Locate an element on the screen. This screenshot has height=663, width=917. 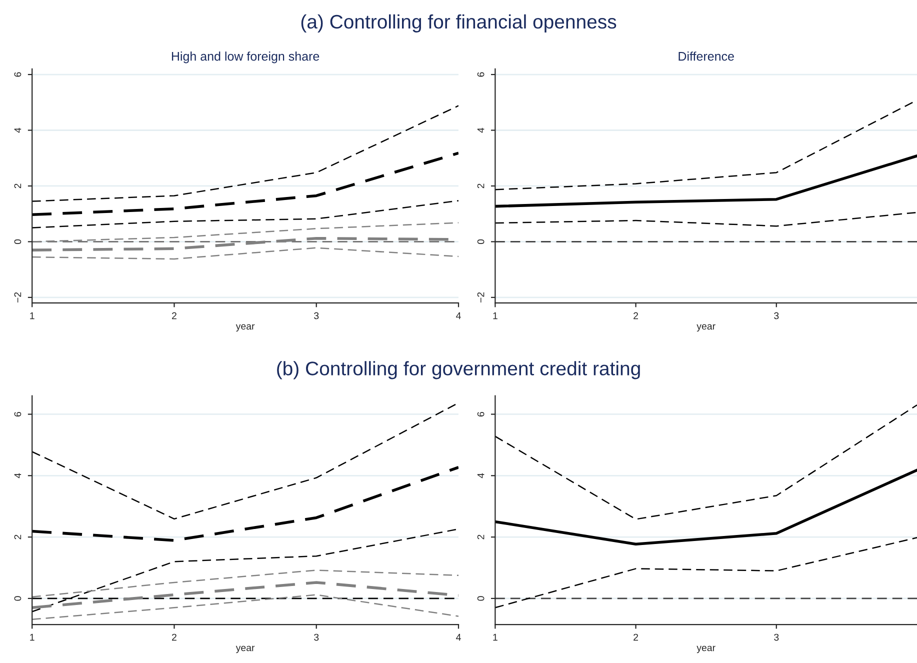
chart-title: High and low foreign share is located at coordinates (246, 58).